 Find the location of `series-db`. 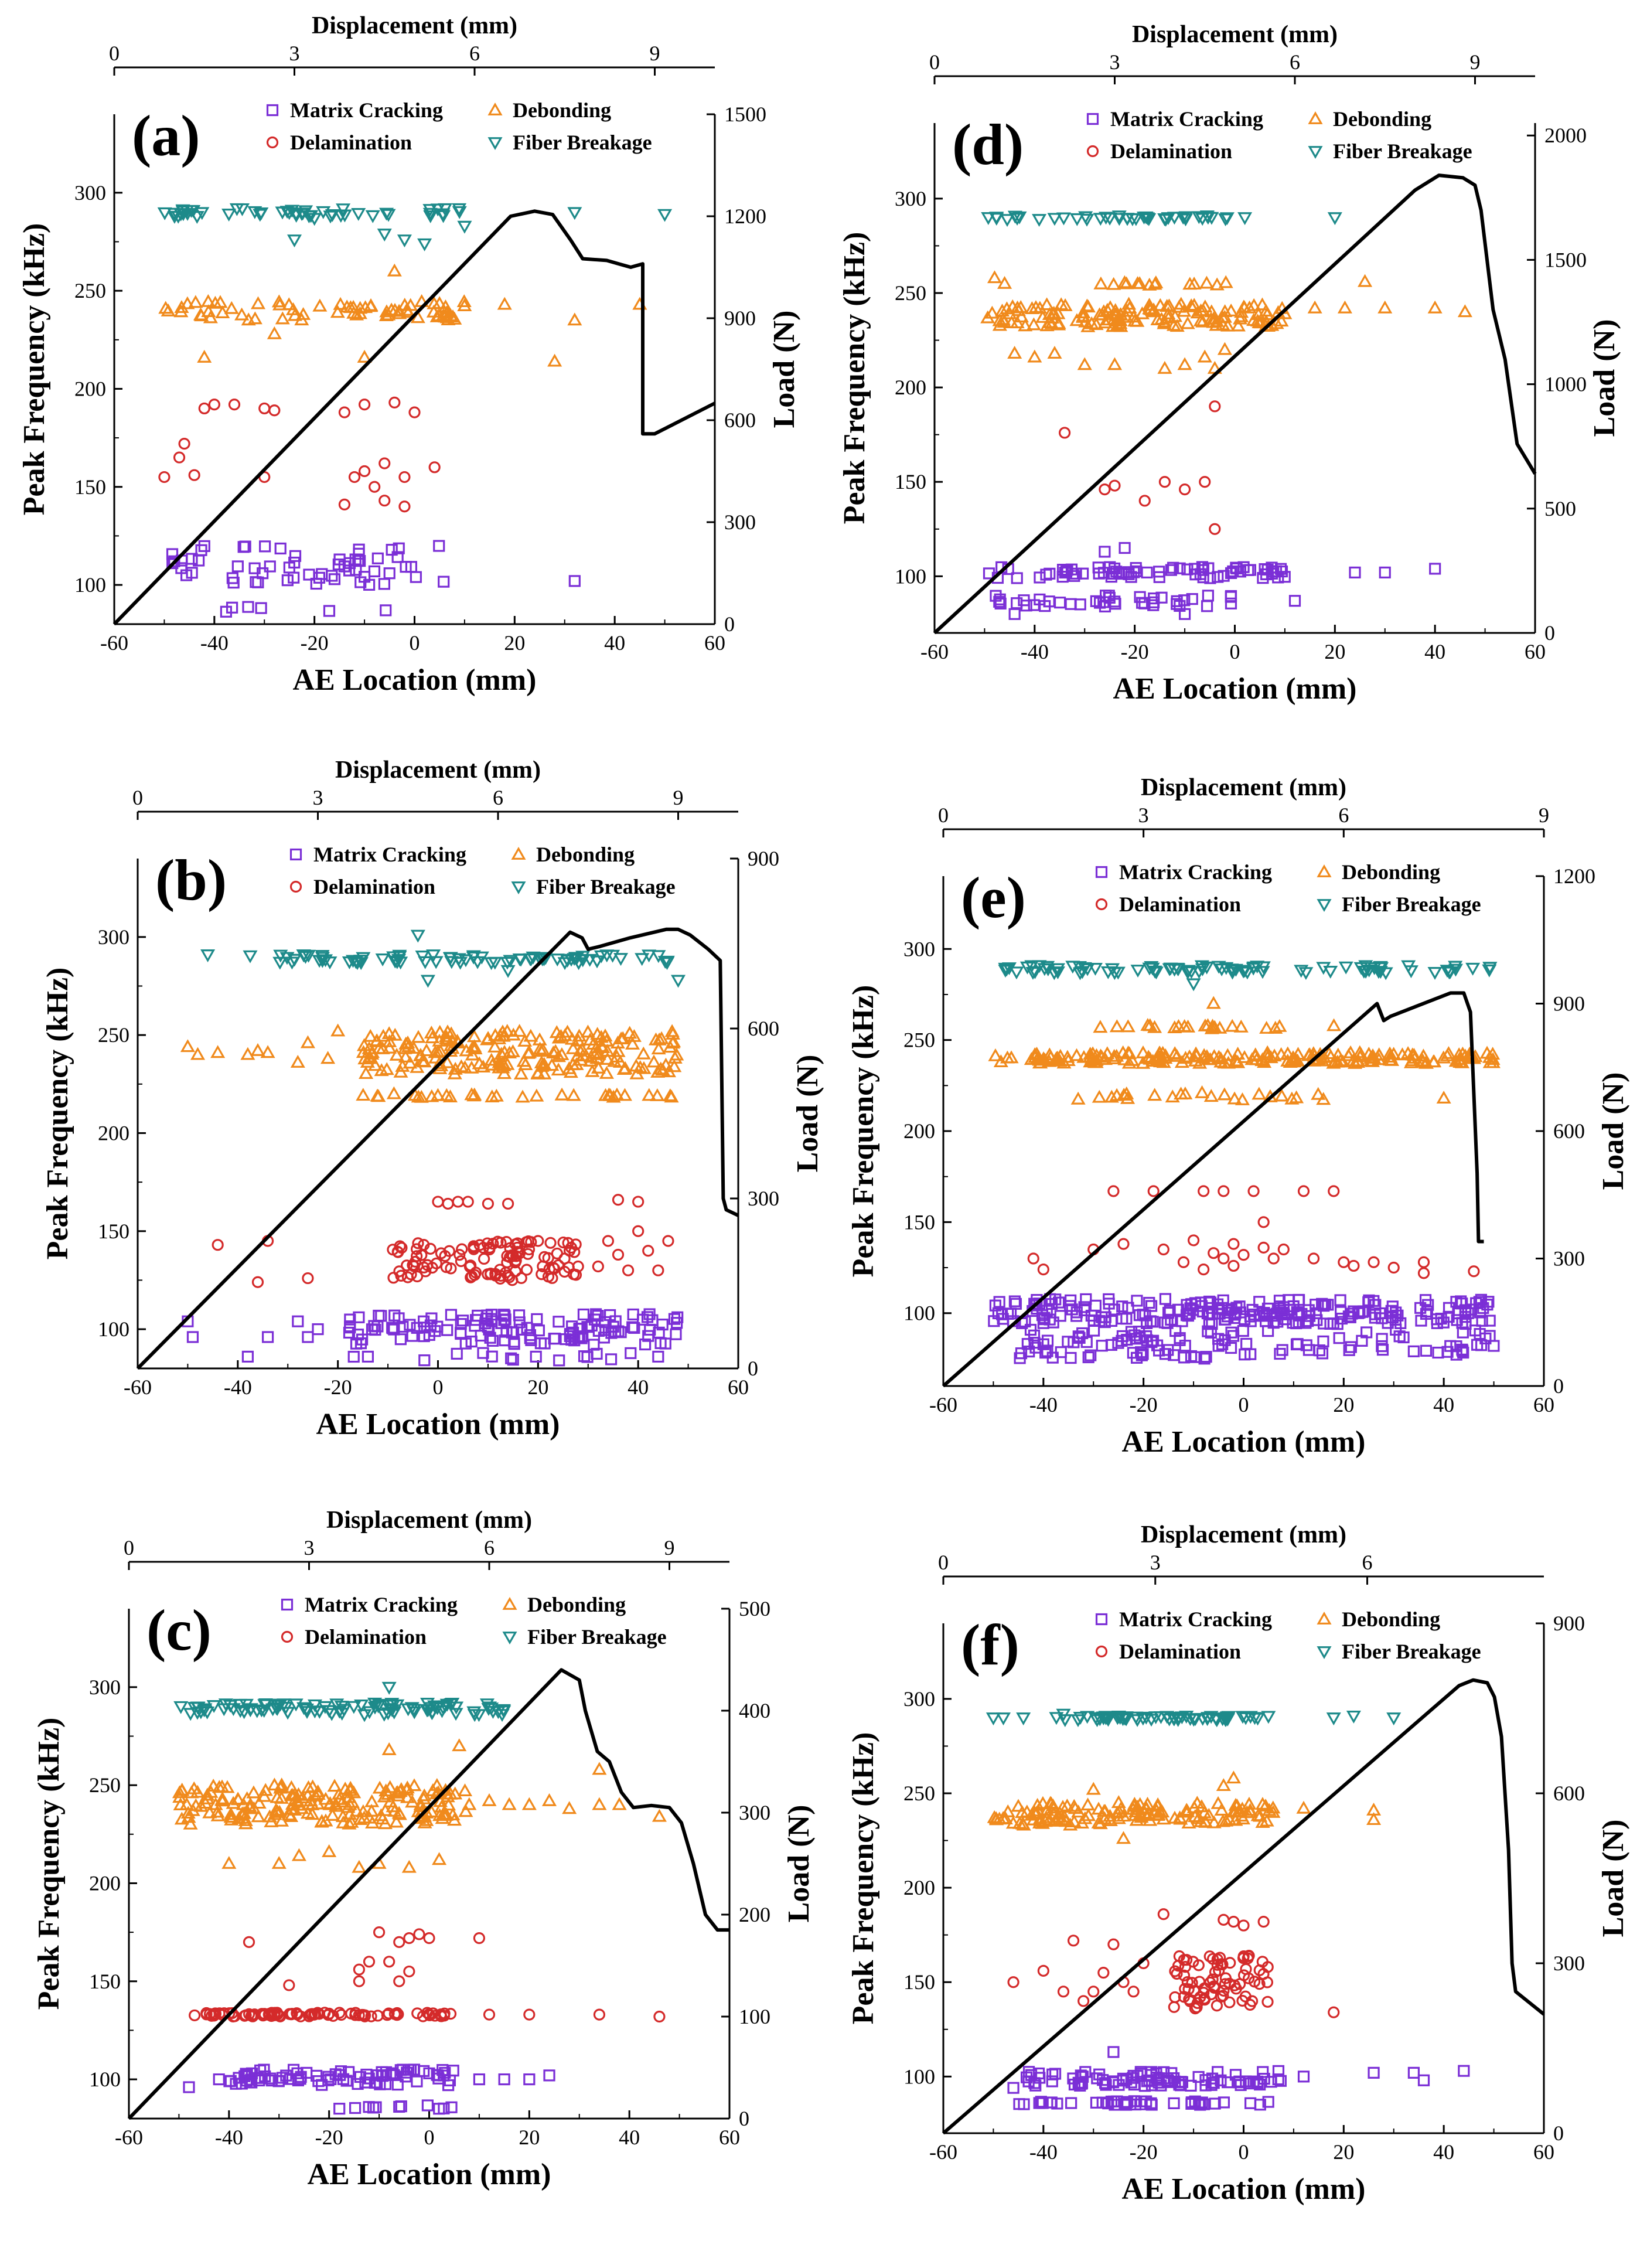

series-db is located at coordinates (419, 1805).